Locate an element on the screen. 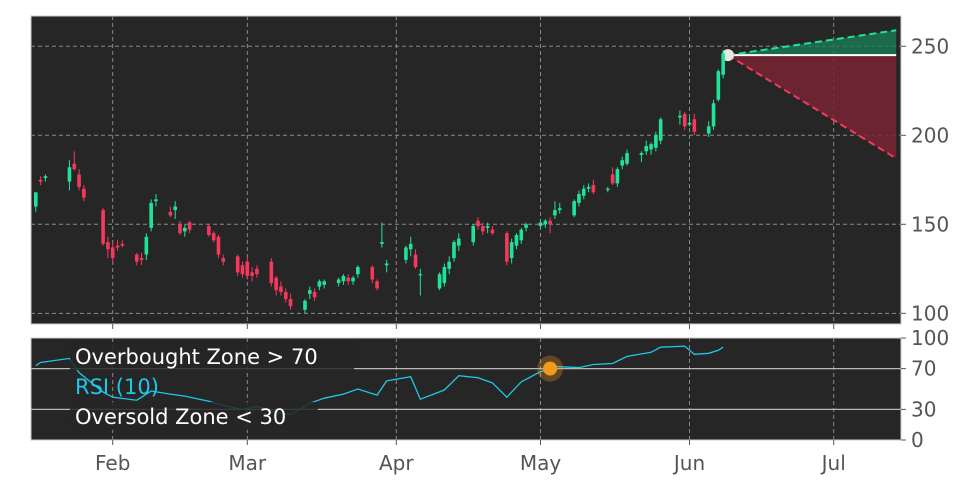  rsi-marker is located at coordinates (550, 368).